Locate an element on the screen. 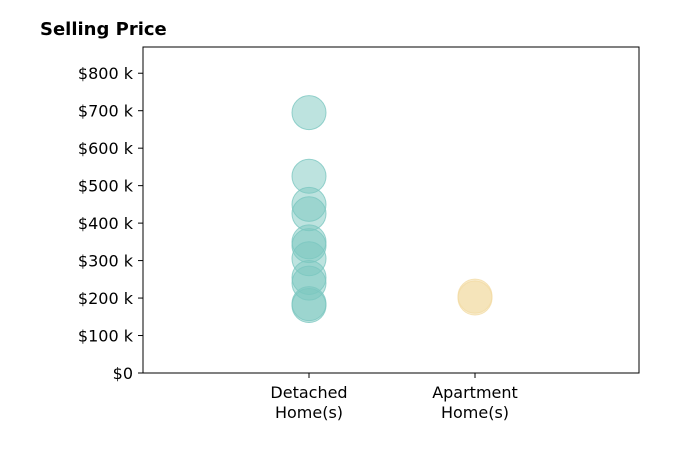 The width and height of the screenshot is (679, 462). y-tick-label: $500 k is located at coordinates (106, 186).